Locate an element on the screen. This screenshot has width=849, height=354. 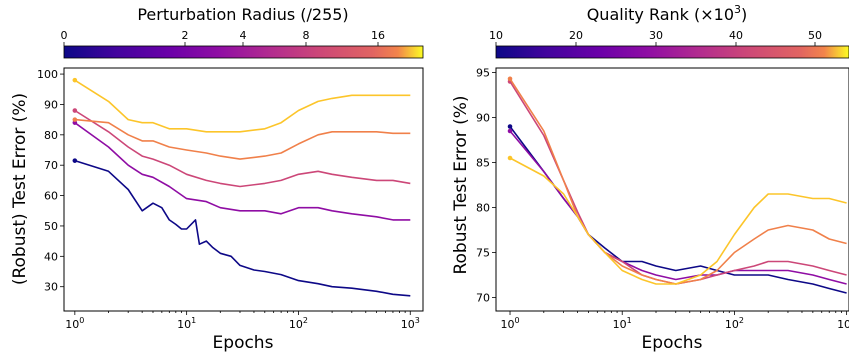
left-y-tick-label: 60 is located at coordinates (51, 196).